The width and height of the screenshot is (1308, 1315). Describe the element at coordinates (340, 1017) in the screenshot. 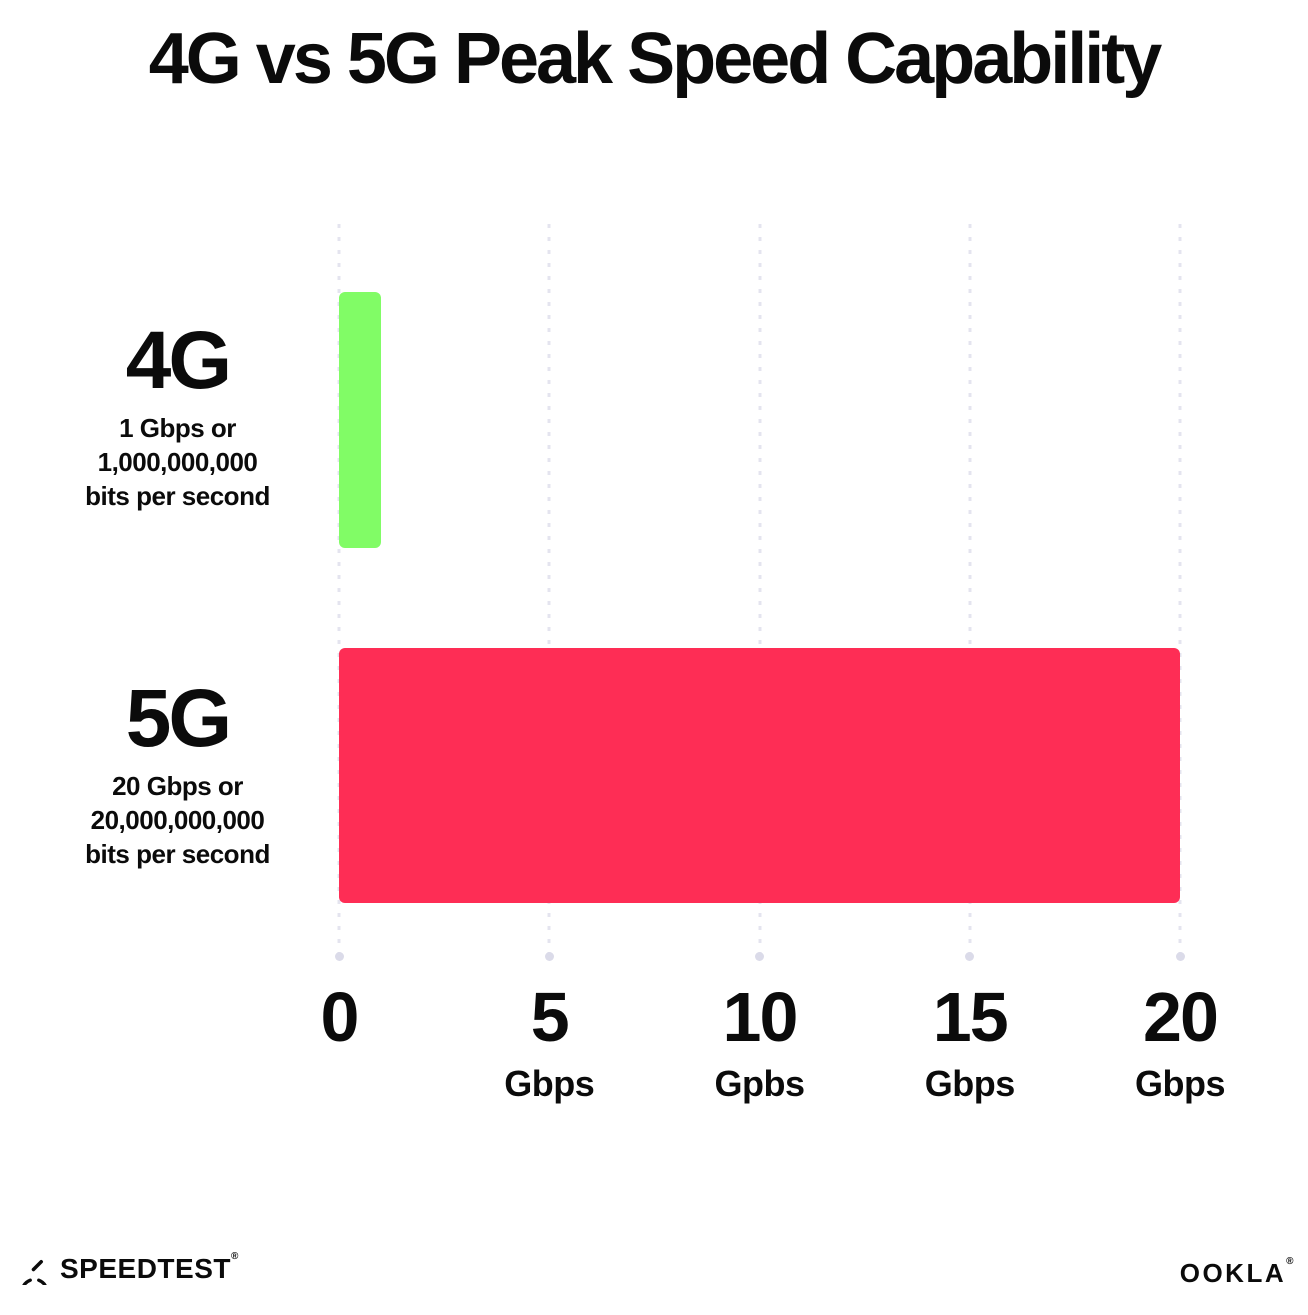

I see `x-tick-value-0: 0` at that location.